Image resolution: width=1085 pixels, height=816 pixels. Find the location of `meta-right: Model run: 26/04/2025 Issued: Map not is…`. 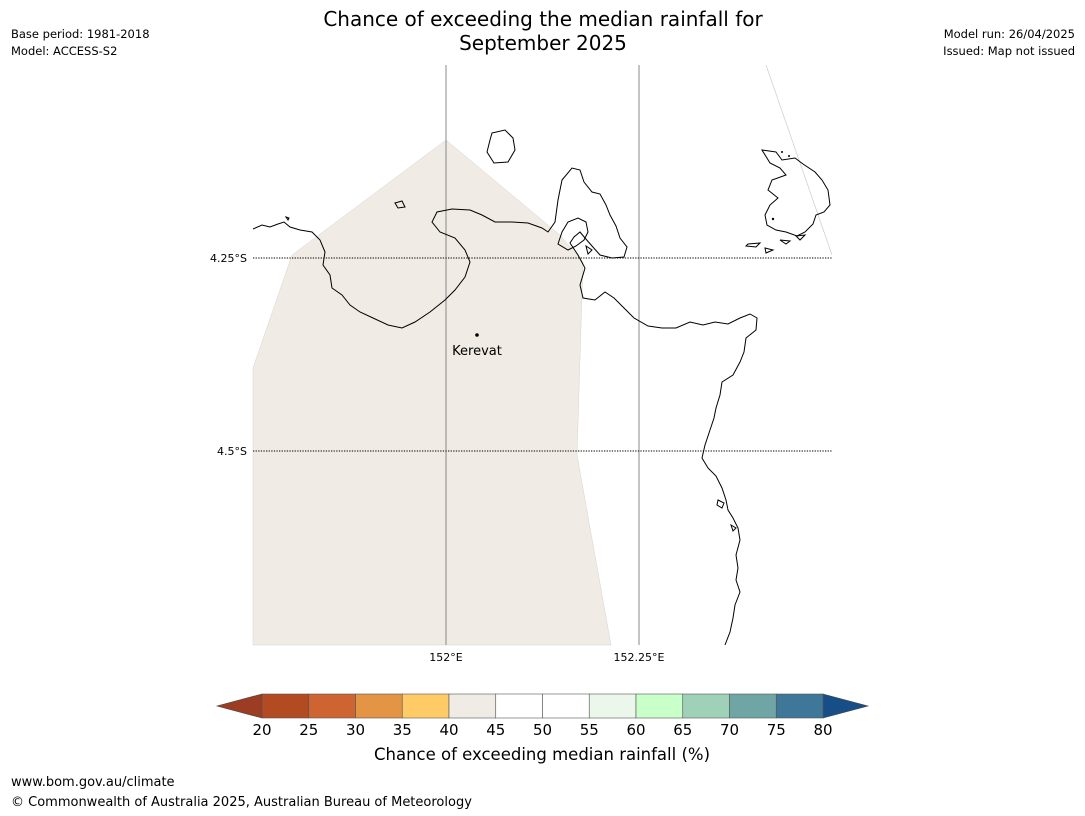

meta-right: Model run: 26/04/2025 Issued: Map not is… is located at coordinates (1009, 43).